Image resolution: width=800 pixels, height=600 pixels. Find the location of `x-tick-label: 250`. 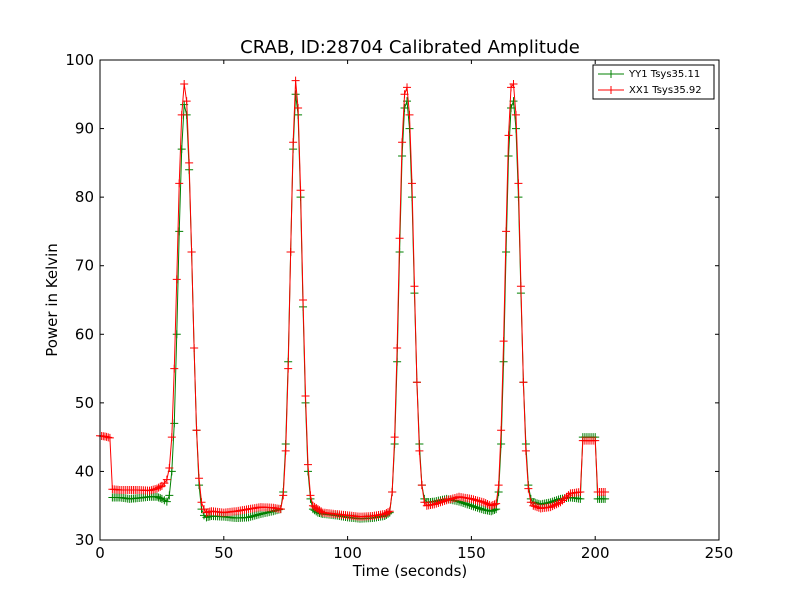

x-tick-label: 250 is located at coordinates (719, 553).